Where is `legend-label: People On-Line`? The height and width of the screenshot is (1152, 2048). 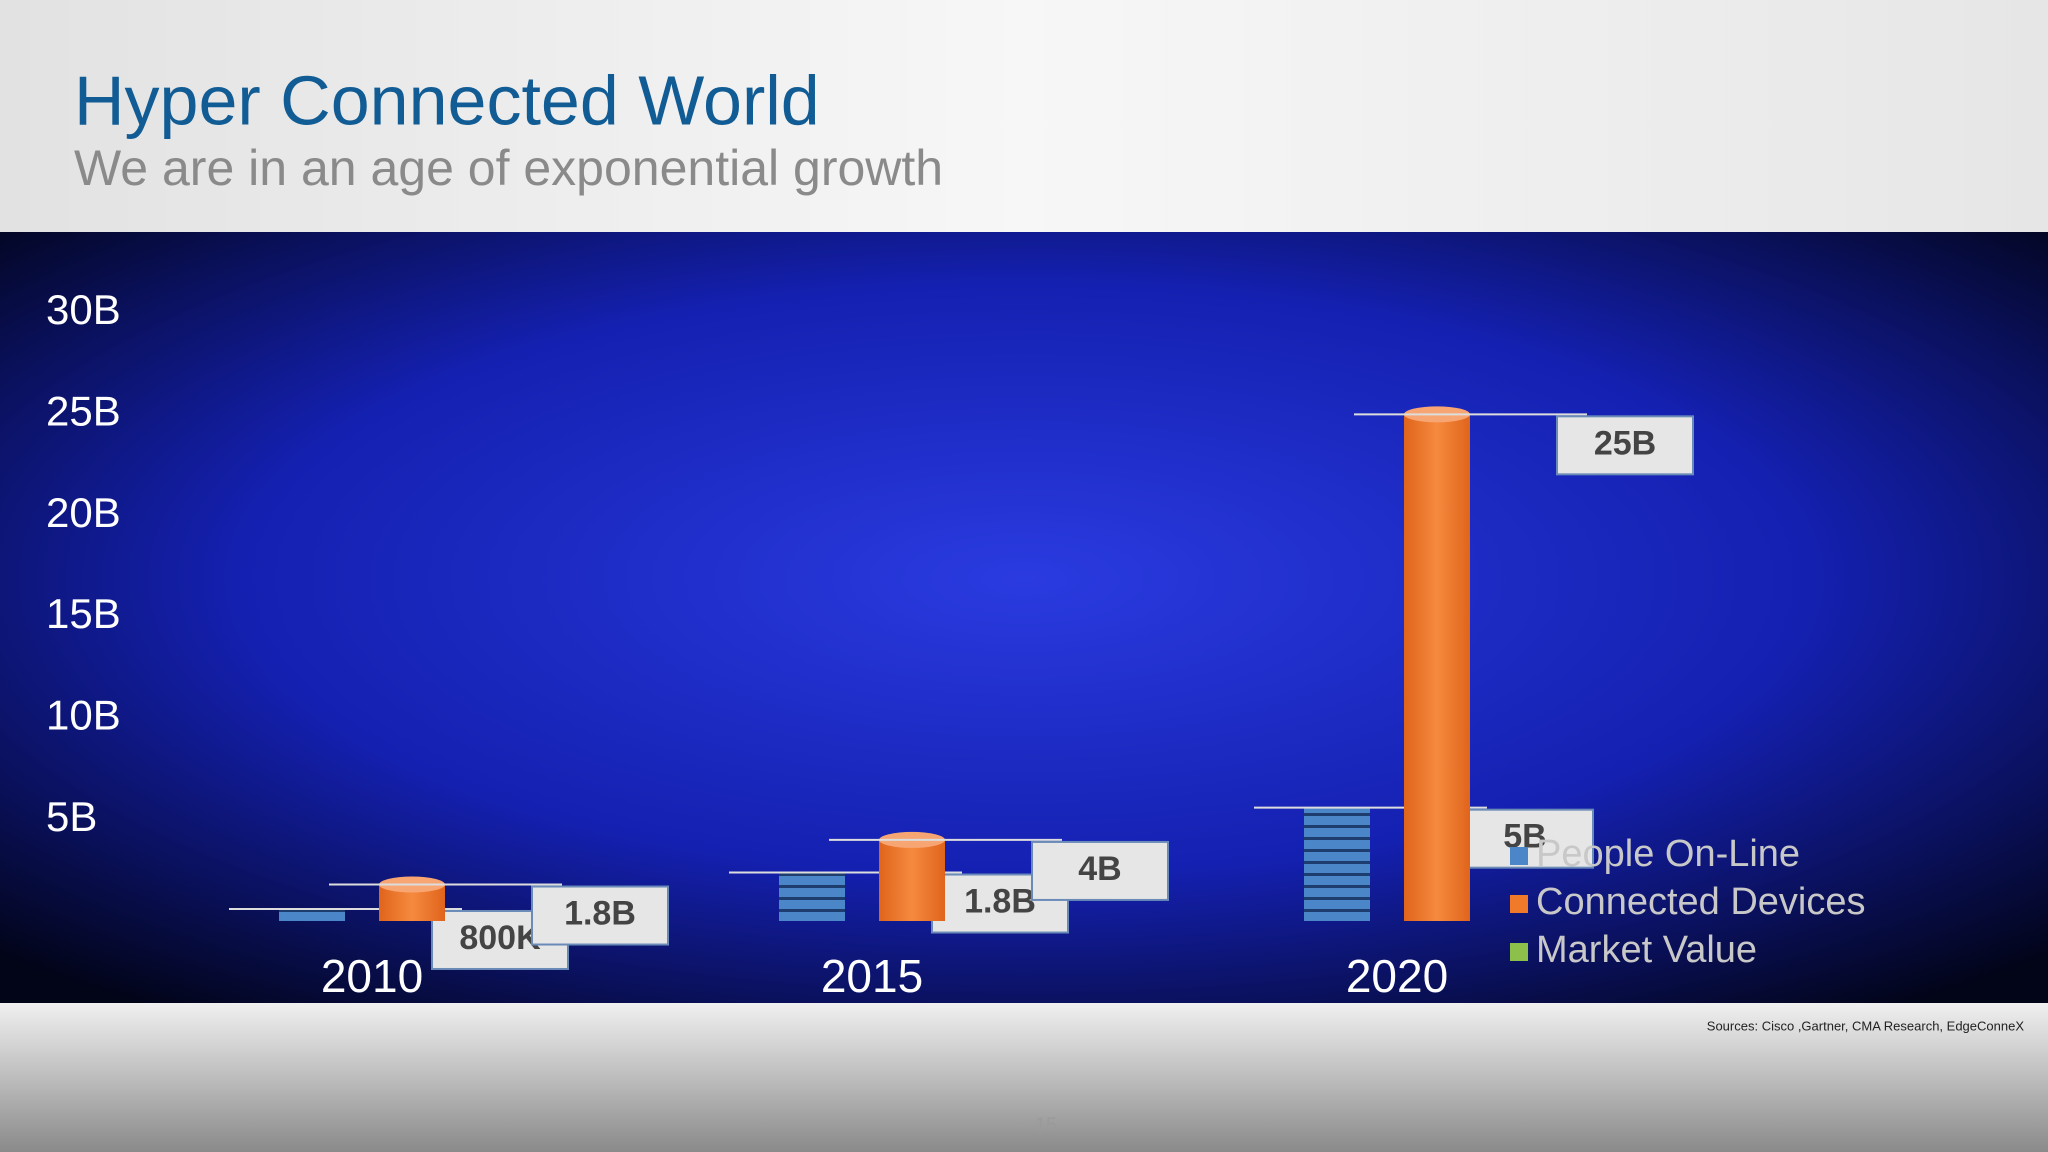 legend-label: People On-Line is located at coordinates (1668, 854).